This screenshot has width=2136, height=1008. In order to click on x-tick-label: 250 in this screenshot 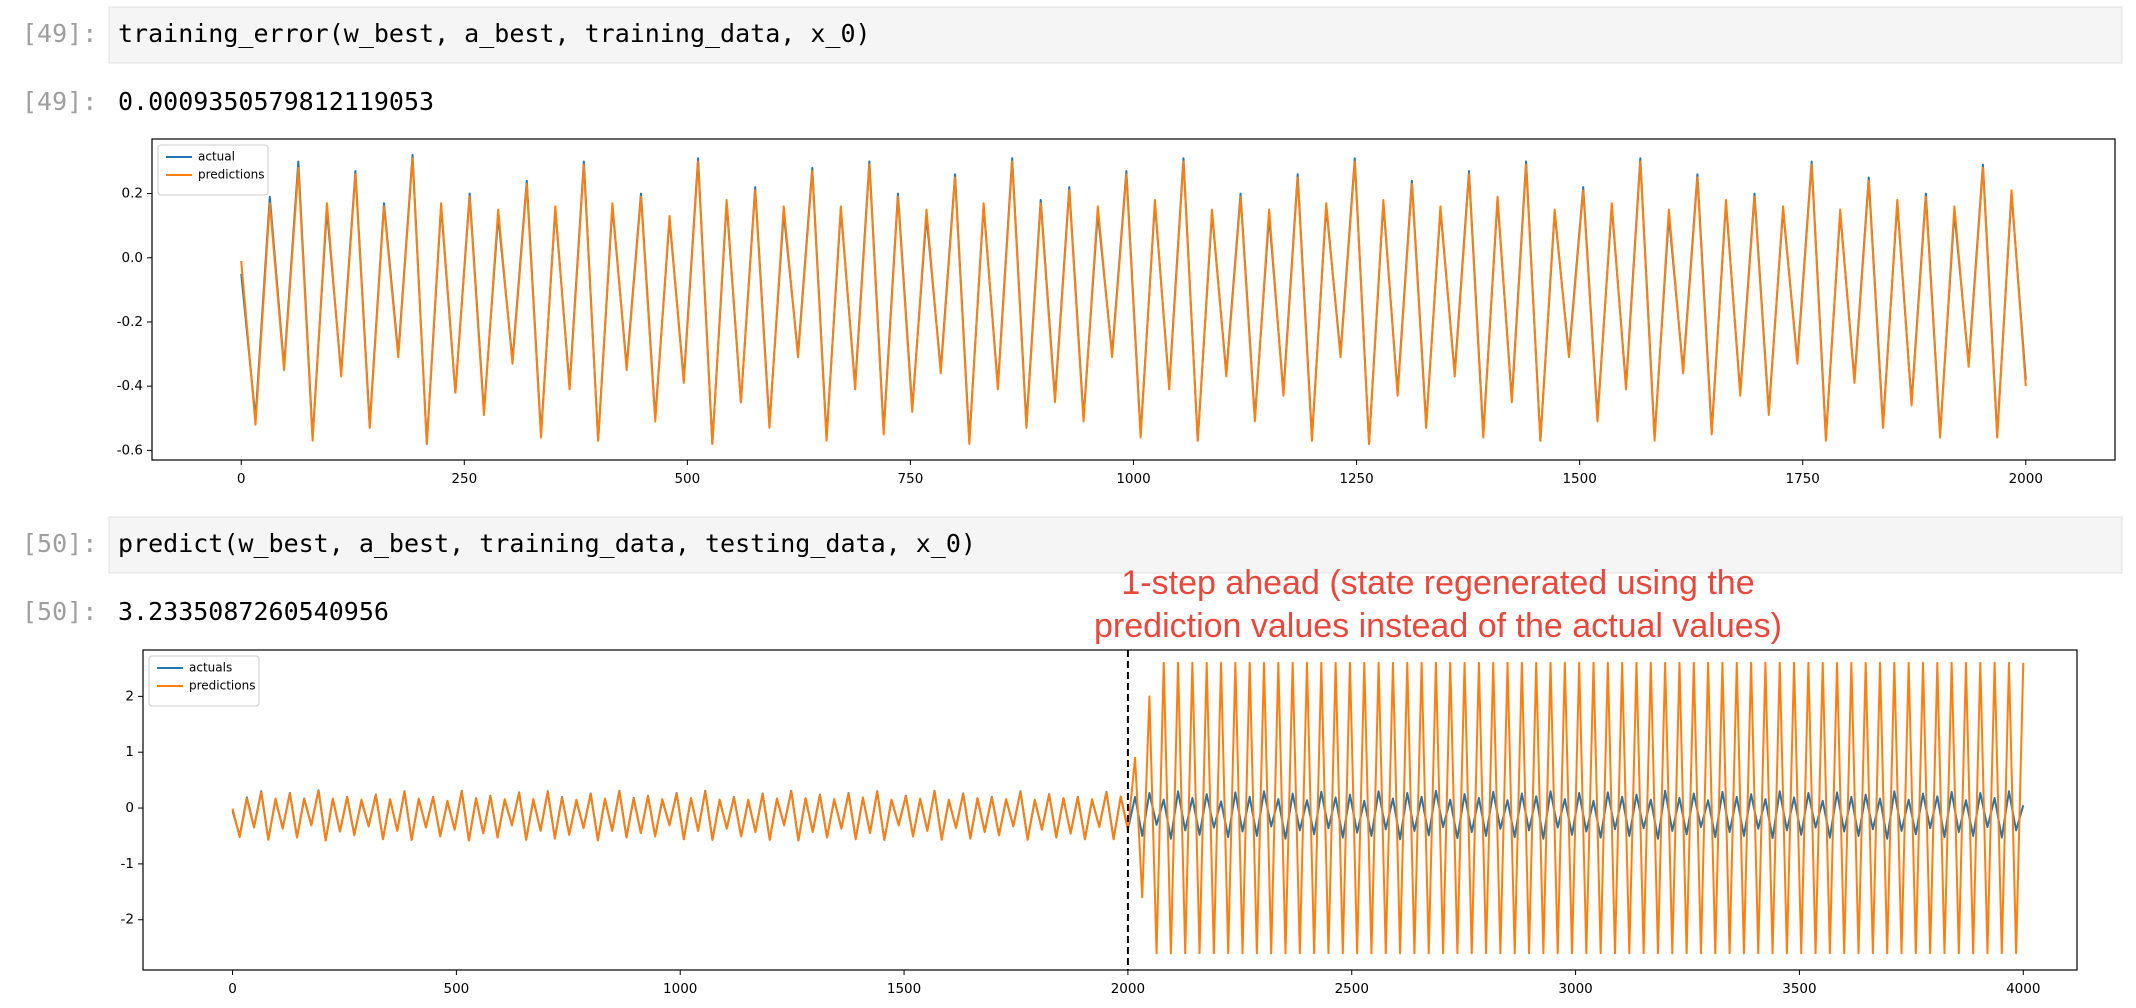, I will do `click(464, 479)`.